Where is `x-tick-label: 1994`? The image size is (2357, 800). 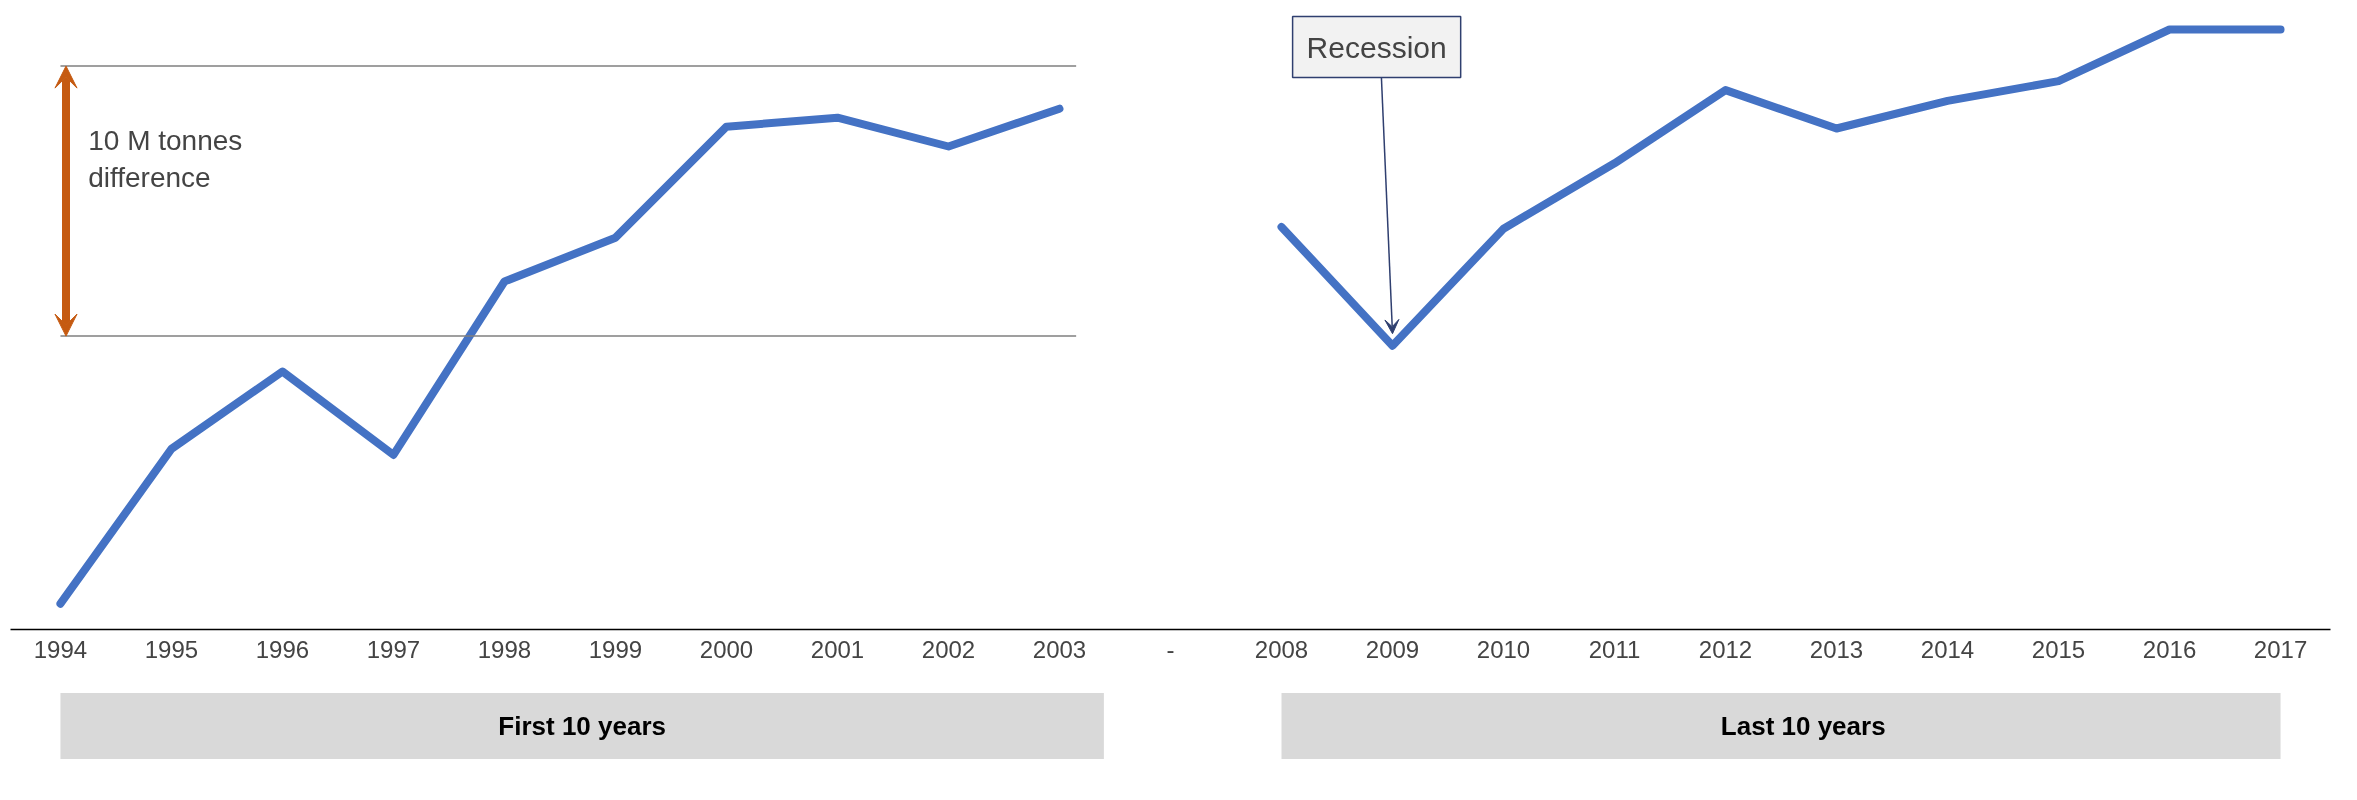 x-tick-label: 1994 is located at coordinates (60, 649).